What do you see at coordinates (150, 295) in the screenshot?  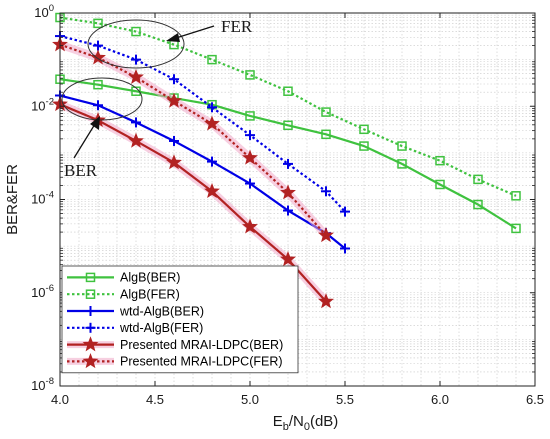 I see `legend-label: AlgB(FER)` at bounding box center [150, 295].